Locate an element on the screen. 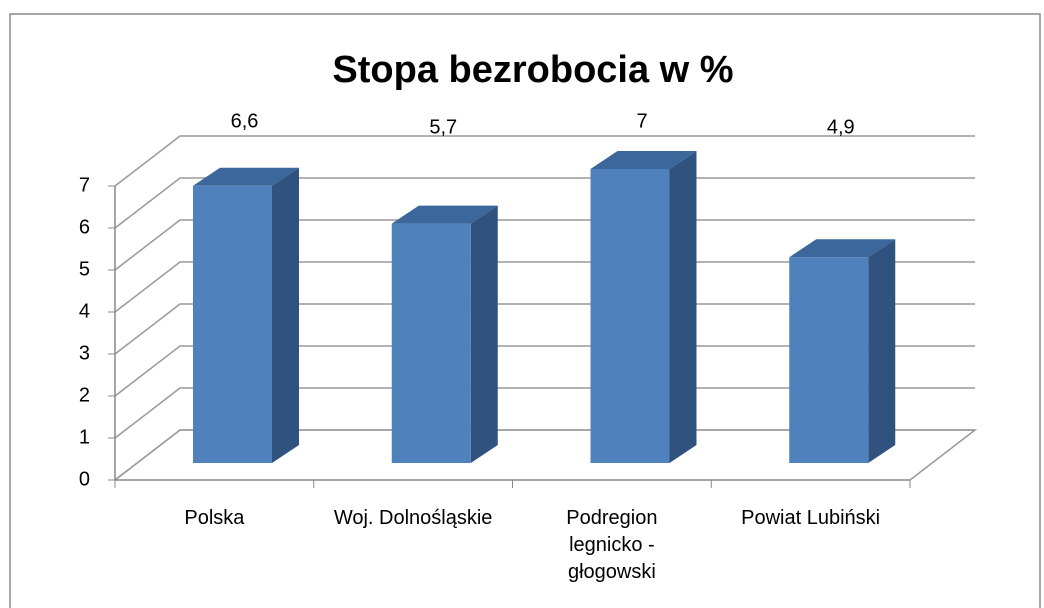 The image size is (1044, 608). y-tick-label: 6 is located at coordinates (84, 227).